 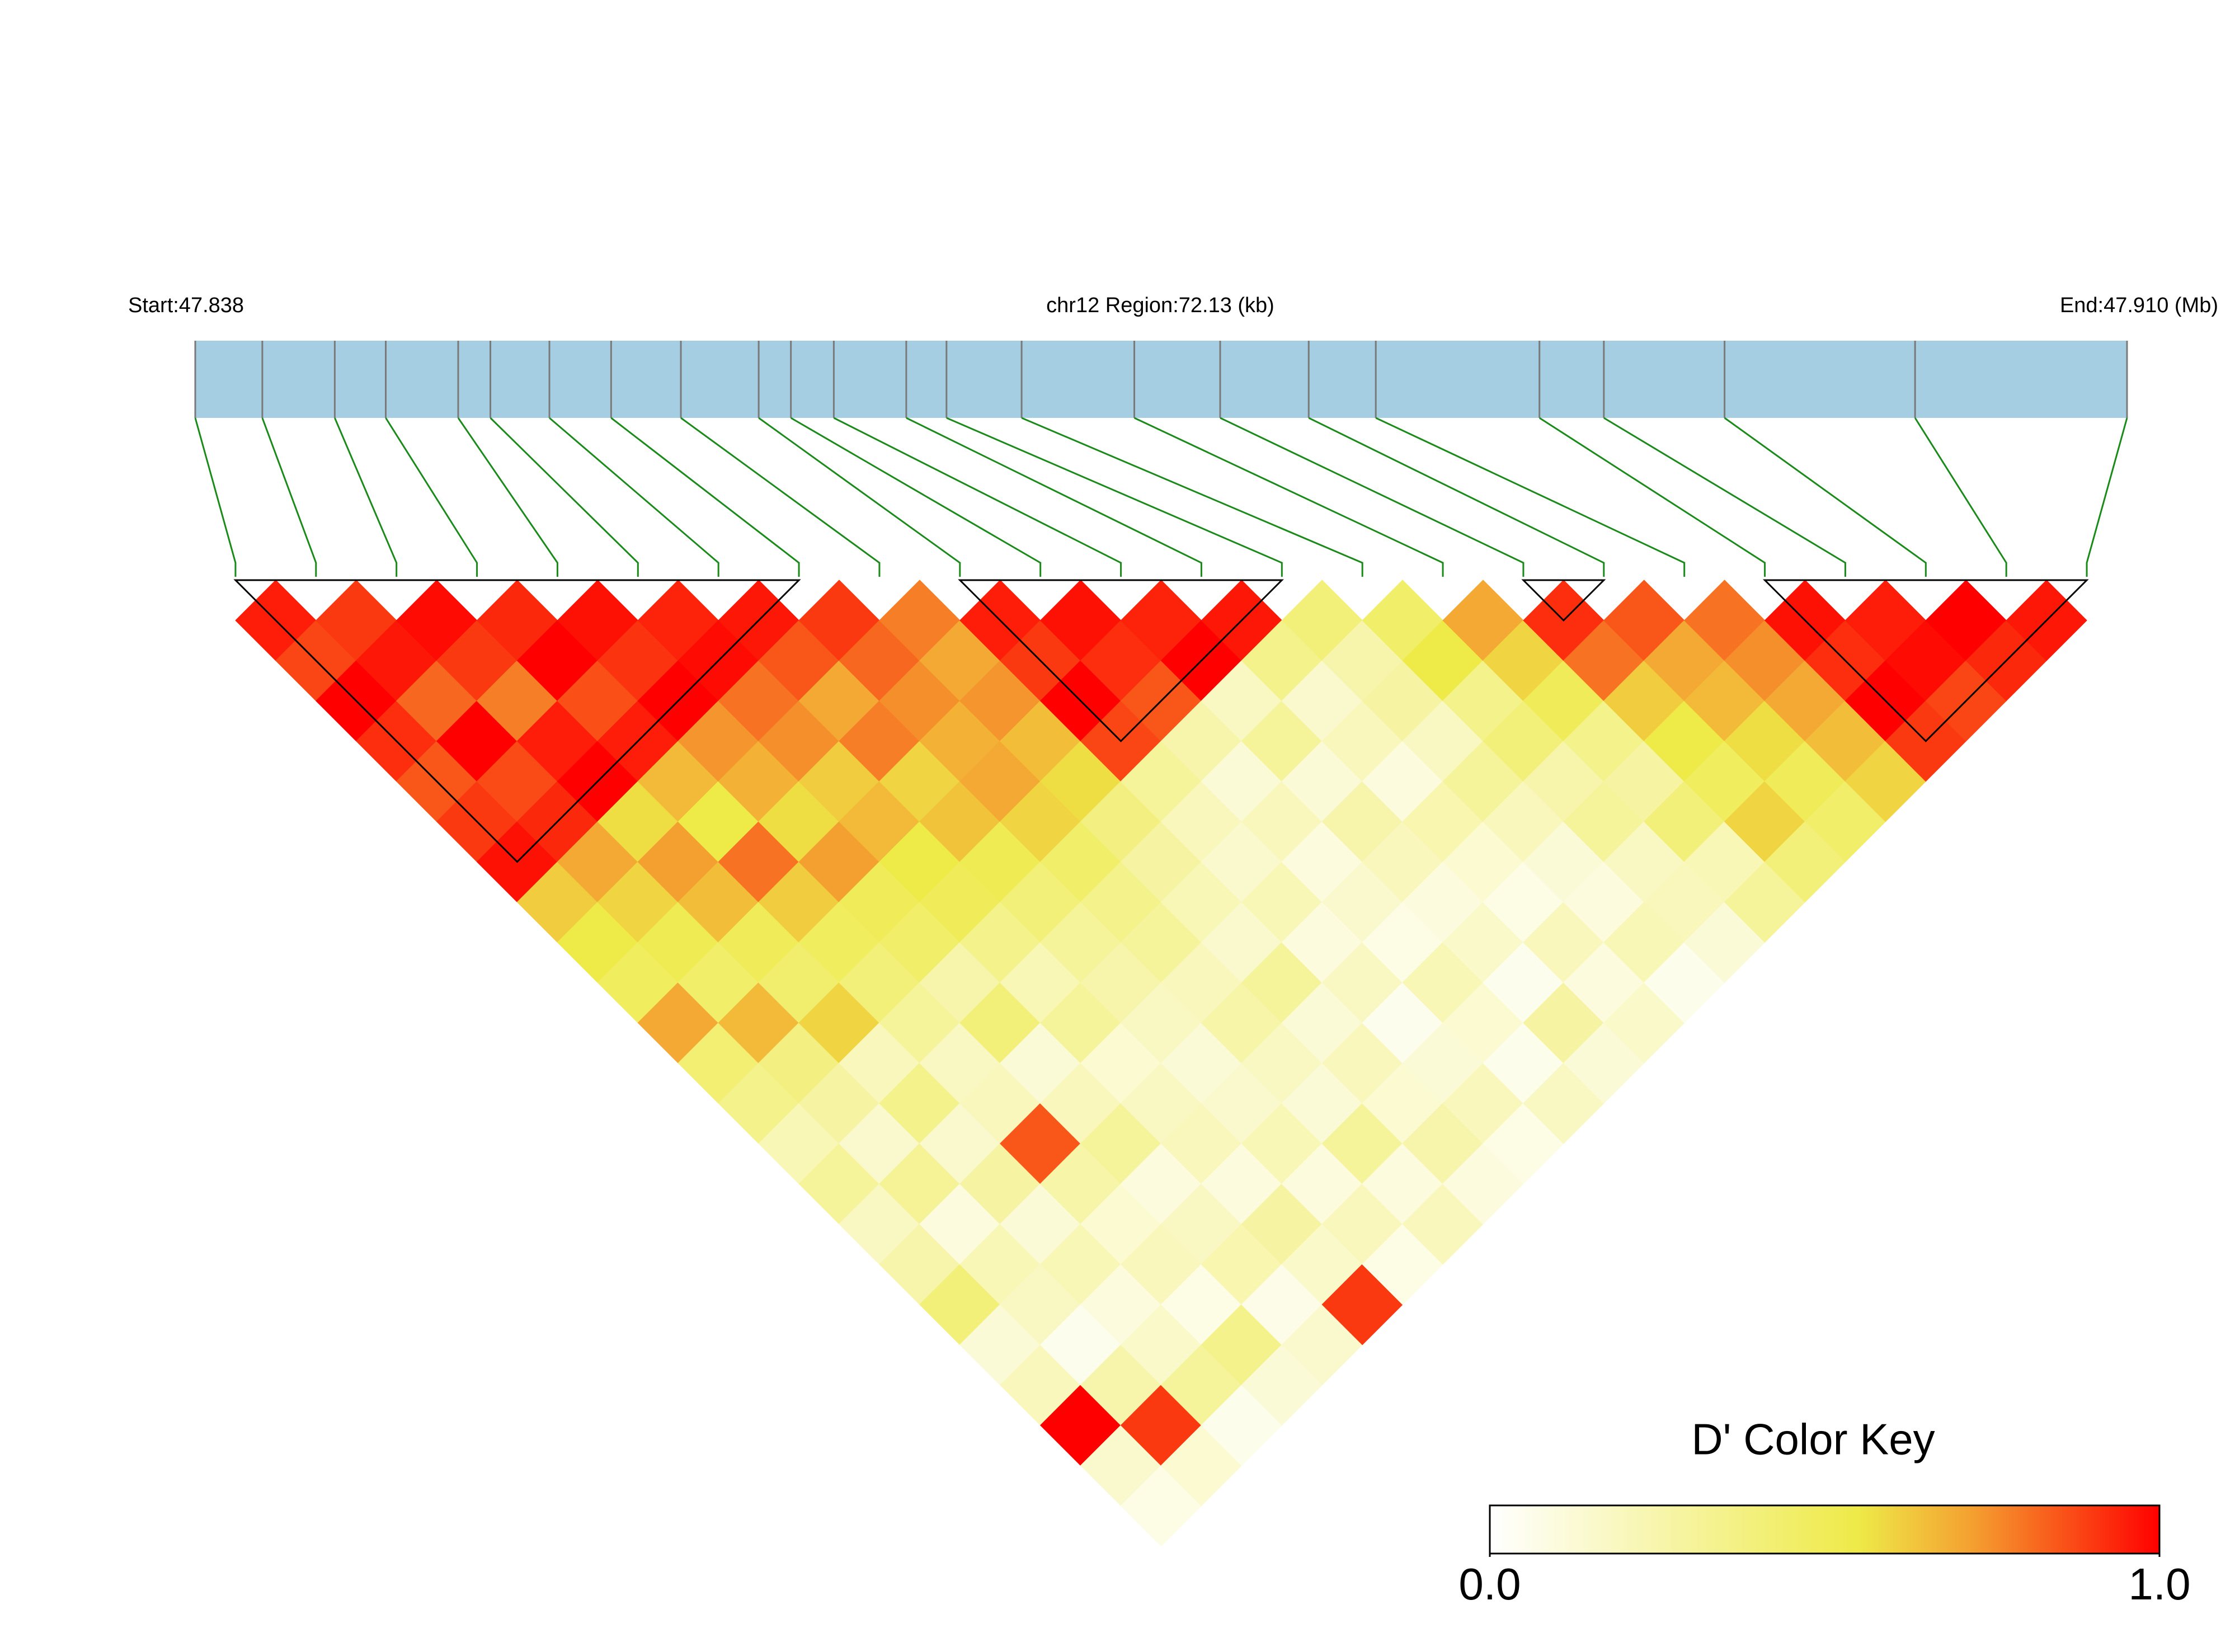 I want to click on start-label: Start:47.838, so click(x=186, y=306).